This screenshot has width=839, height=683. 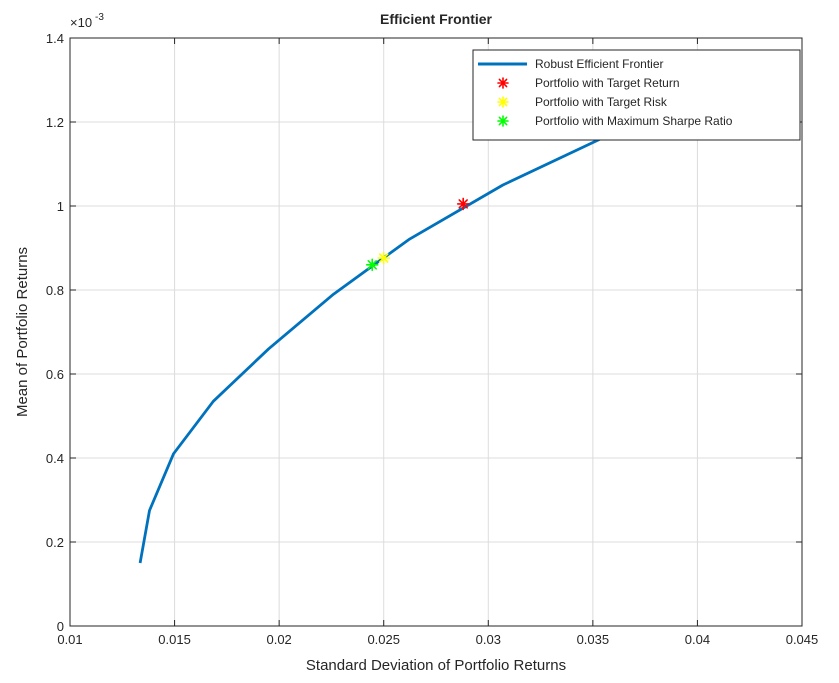 What do you see at coordinates (55, 542) in the screenshot?
I see `y-tick-label: 0.2` at bounding box center [55, 542].